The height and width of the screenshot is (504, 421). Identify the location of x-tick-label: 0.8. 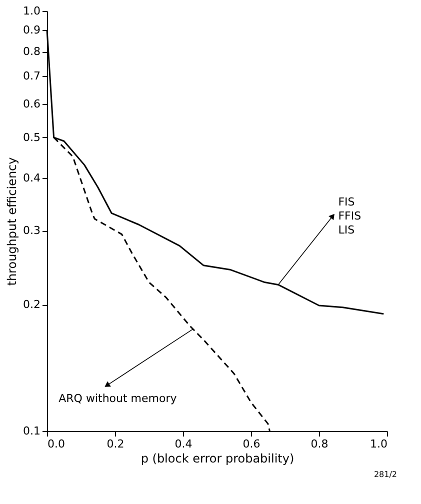
(319, 444).